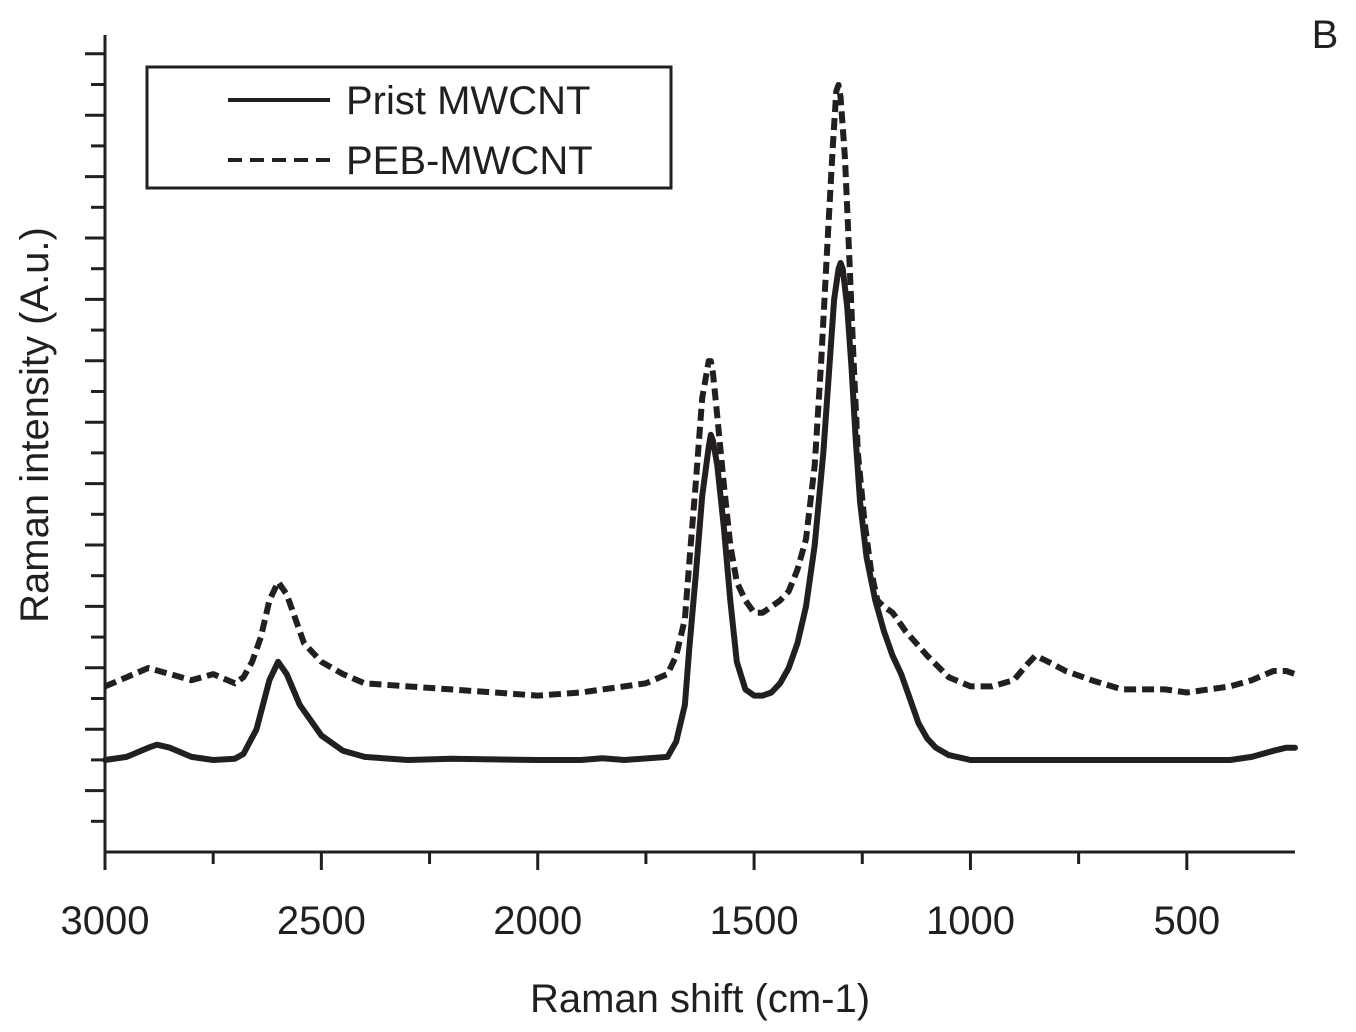 This screenshot has height=1032, width=1356. I want to click on legend-box, so click(409, 127).